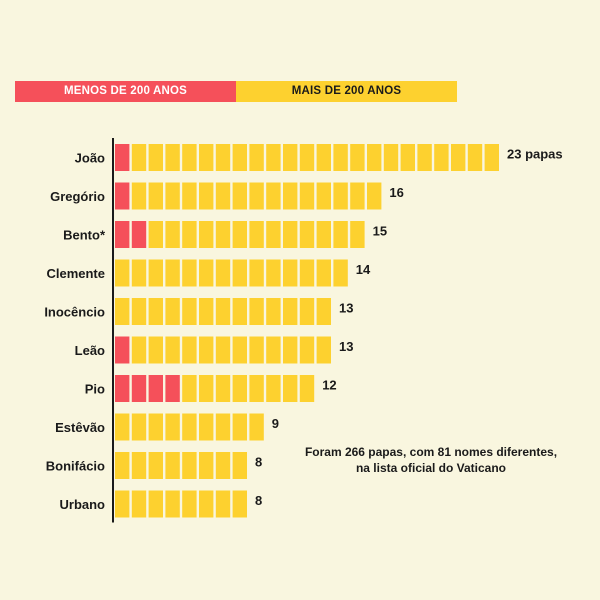  Describe the element at coordinates (275, 423) in the screenshot. I see `value-label: 9` at that location.